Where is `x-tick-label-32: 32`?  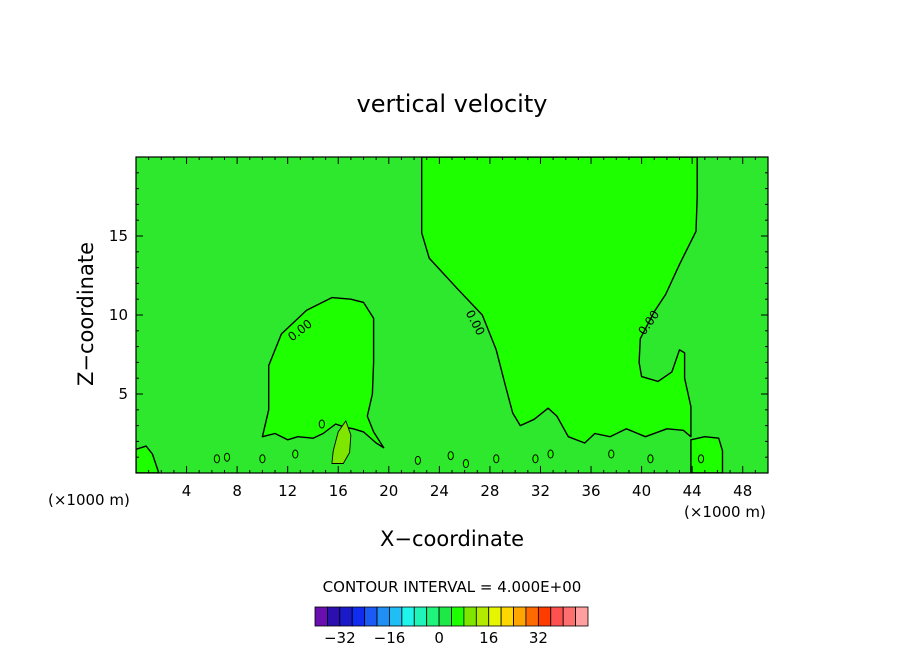 x-tick-label-32: 32 is located at coordinates (540, 491).